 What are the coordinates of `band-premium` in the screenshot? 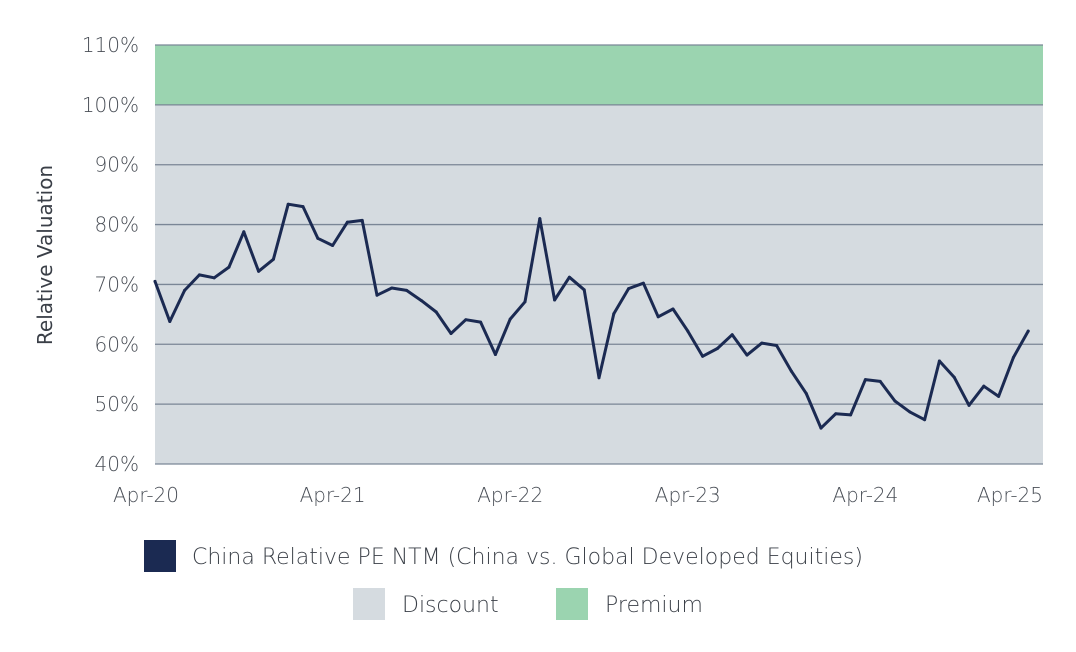 It's located at (599, 75).